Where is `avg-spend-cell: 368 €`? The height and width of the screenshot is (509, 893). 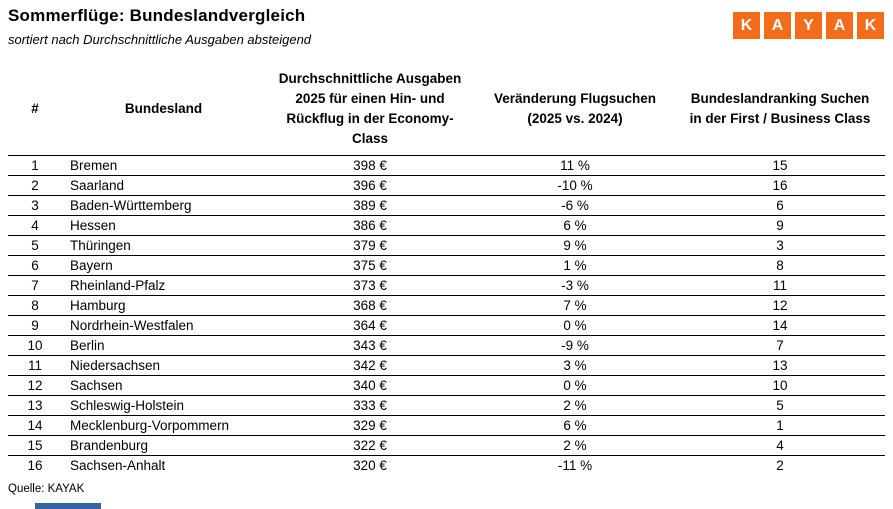
avg-spend-cell: 368 € is located at coordinates (370, 305).